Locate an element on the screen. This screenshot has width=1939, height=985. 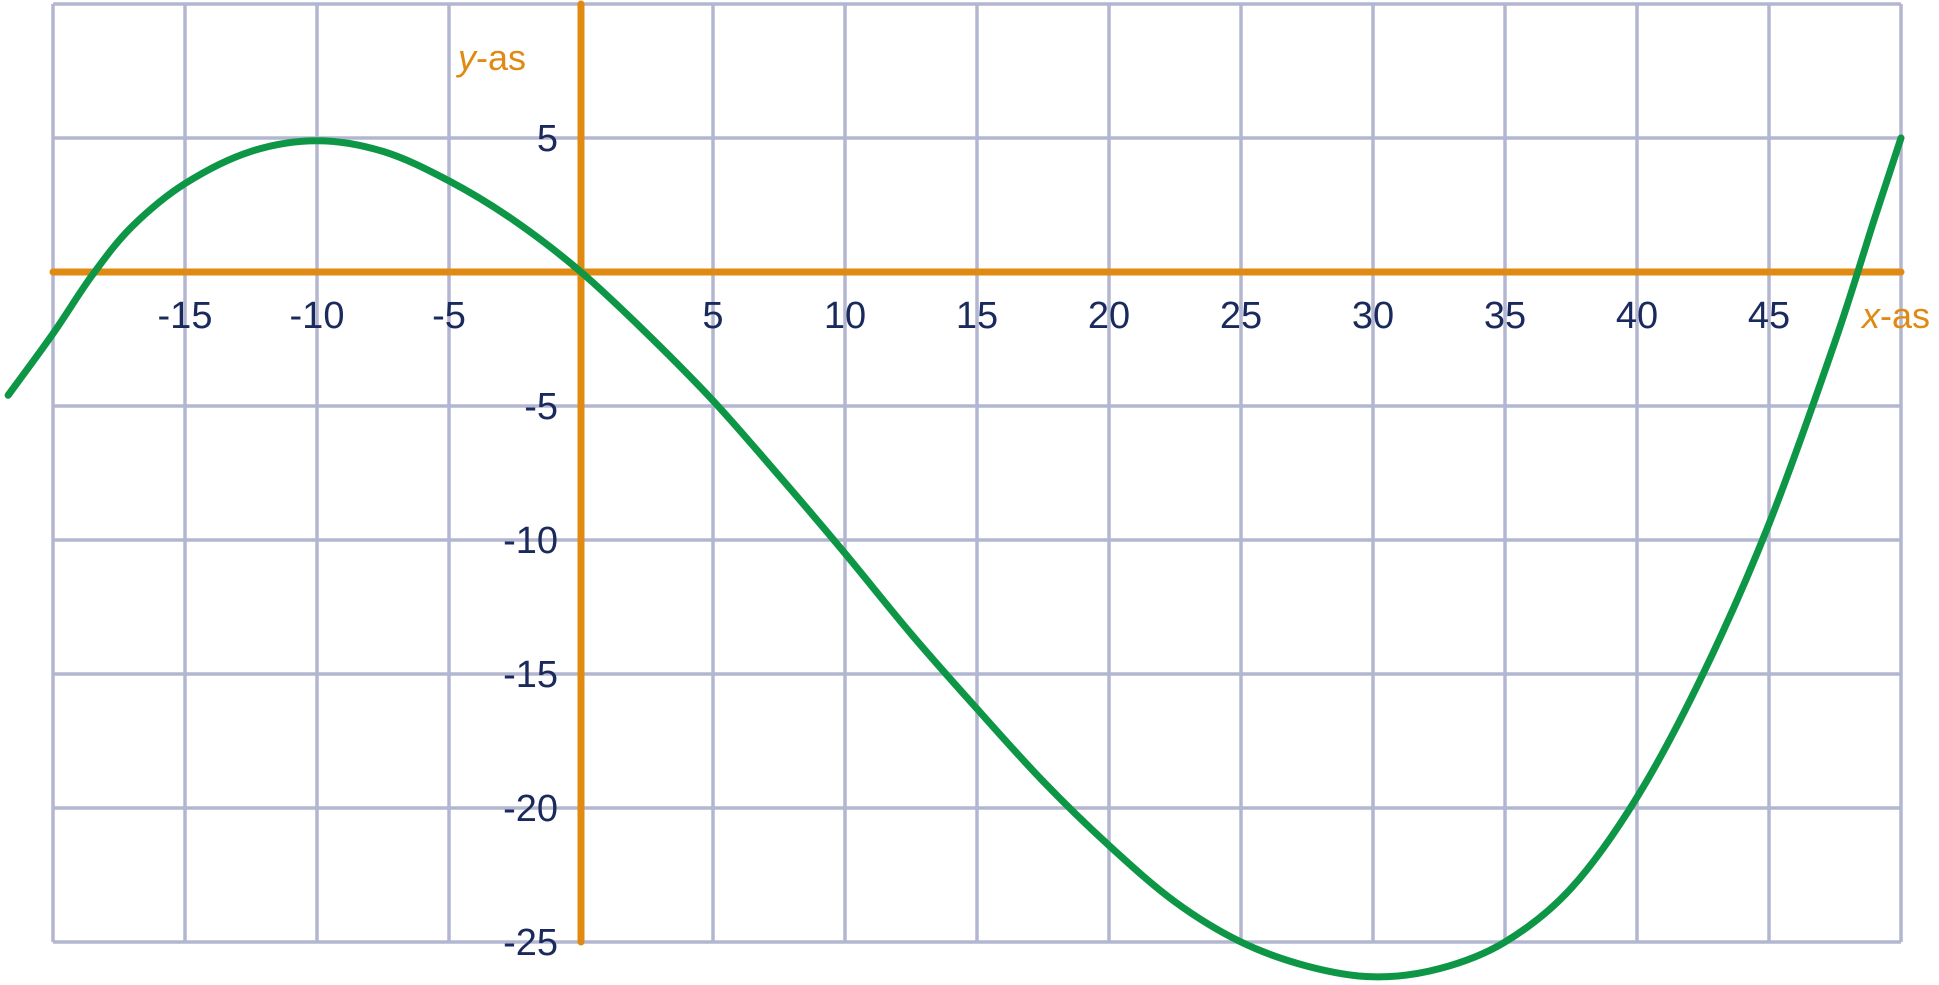
y-tick-label: -20 is located at coordinates (530, 809).